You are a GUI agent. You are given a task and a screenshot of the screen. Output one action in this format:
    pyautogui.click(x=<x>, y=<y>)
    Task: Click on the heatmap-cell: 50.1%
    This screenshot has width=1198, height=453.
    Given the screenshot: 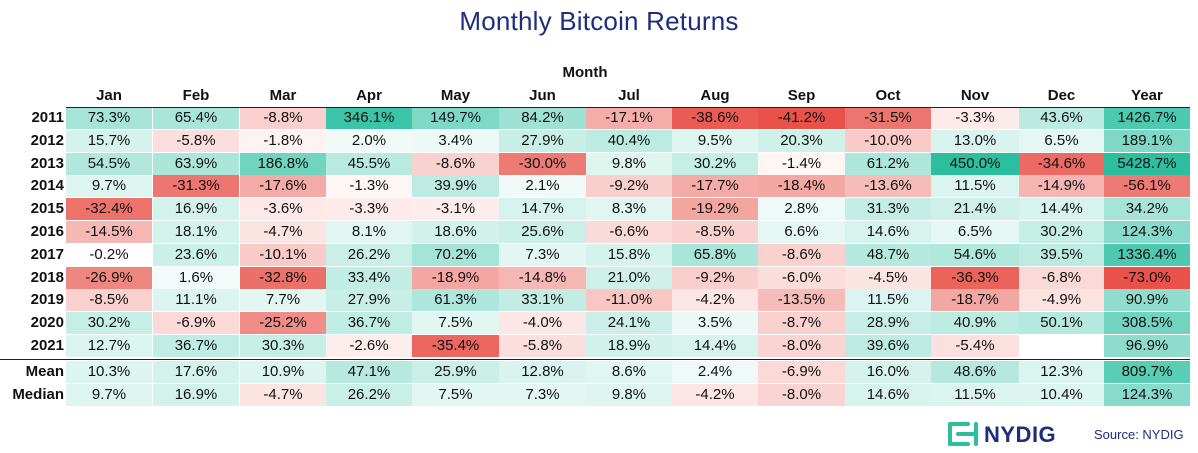 What is the action you would take?
    pyautogui.click(x=1061, y=323)
    